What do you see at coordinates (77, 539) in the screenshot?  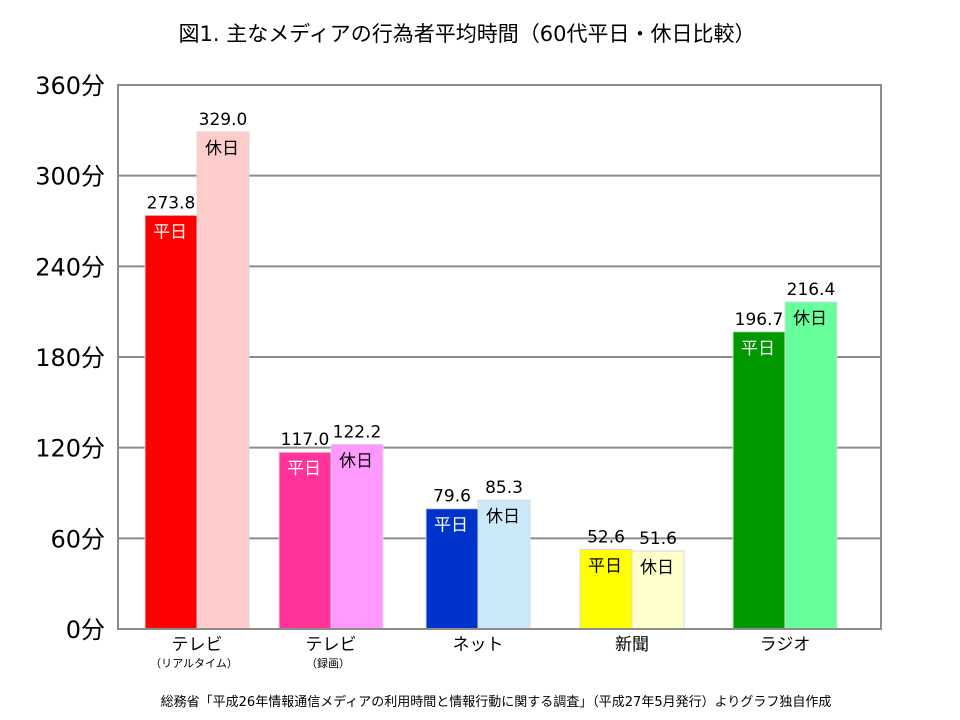 I see `y-tick-label: 60分` at bounding box center [77, 539].